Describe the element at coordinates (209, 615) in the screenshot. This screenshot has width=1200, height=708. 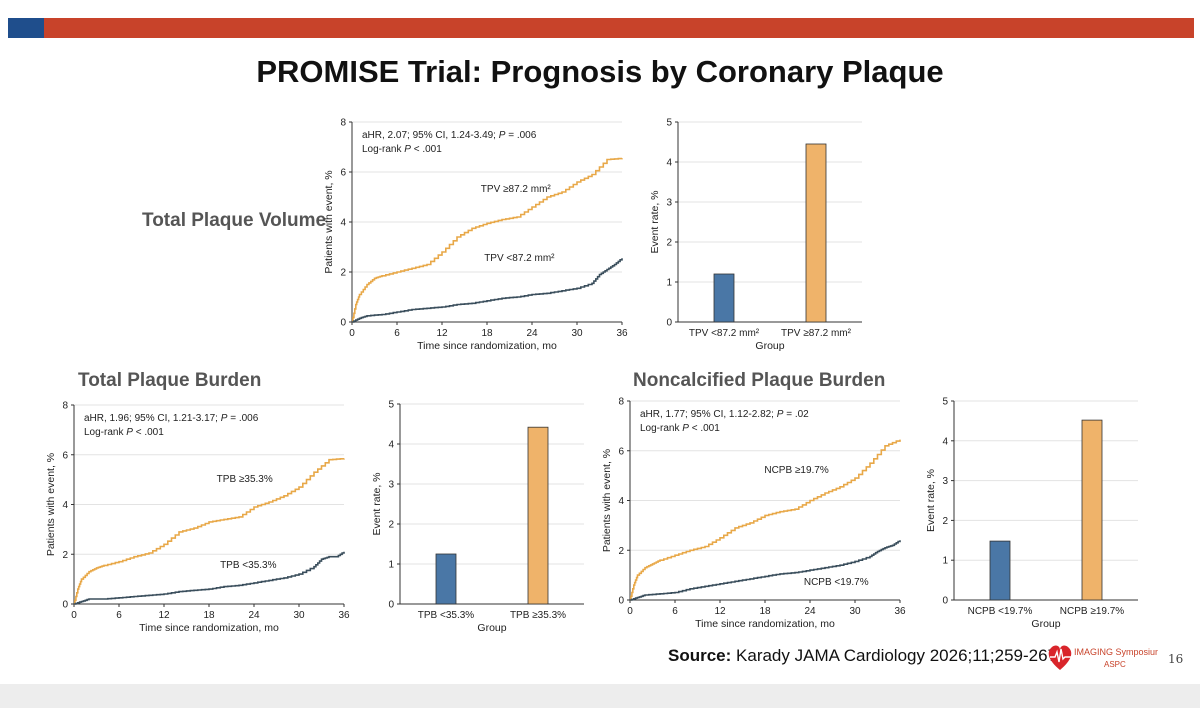
I see `tpb-km-x-tick-label: 18` at that location.